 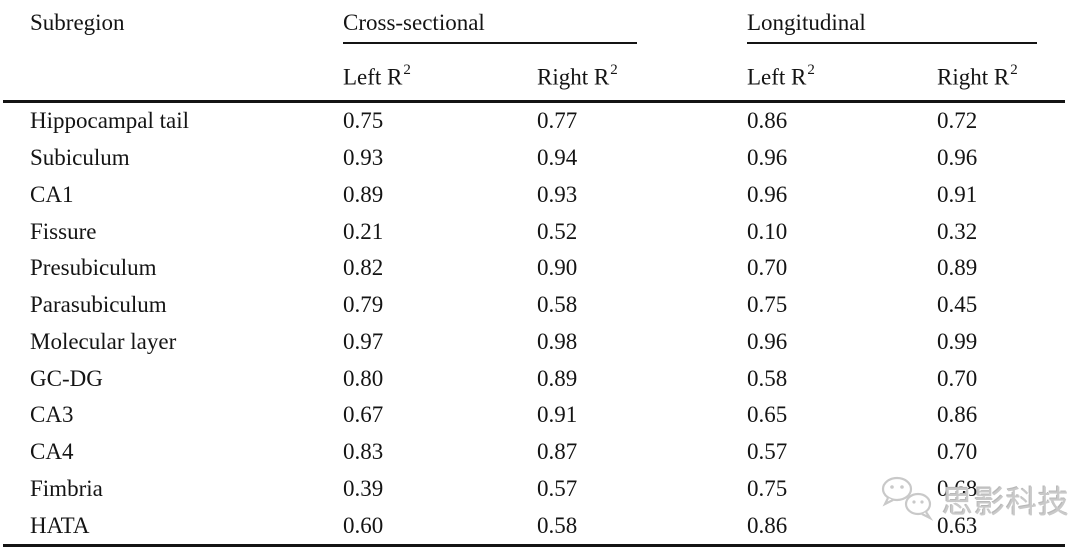 I want to click on row-subregion-label: Parasubiculum, so click(x=98, y=305).